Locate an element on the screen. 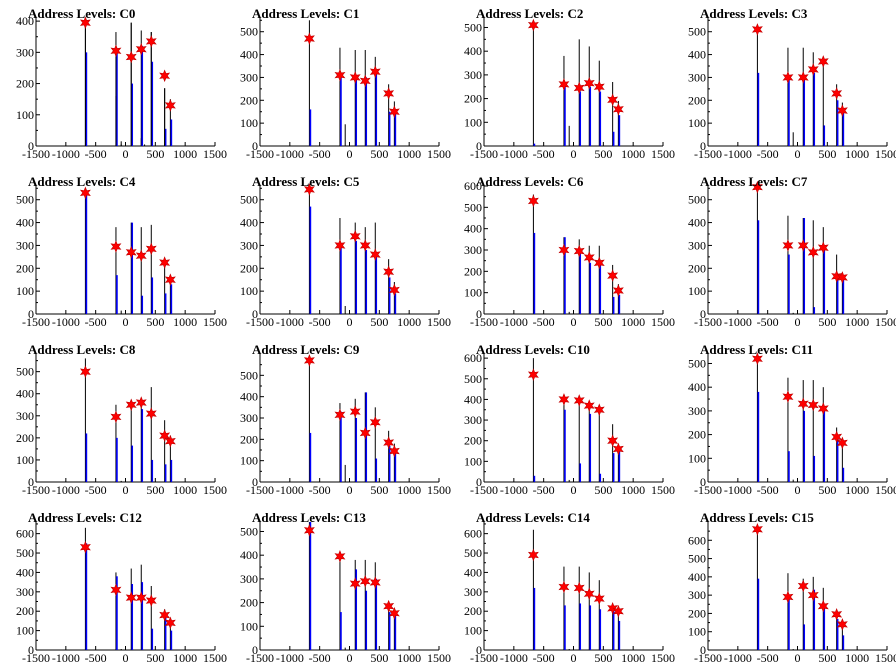  chart-title: Address Levels: C12 is located at coordinates (85, 517).